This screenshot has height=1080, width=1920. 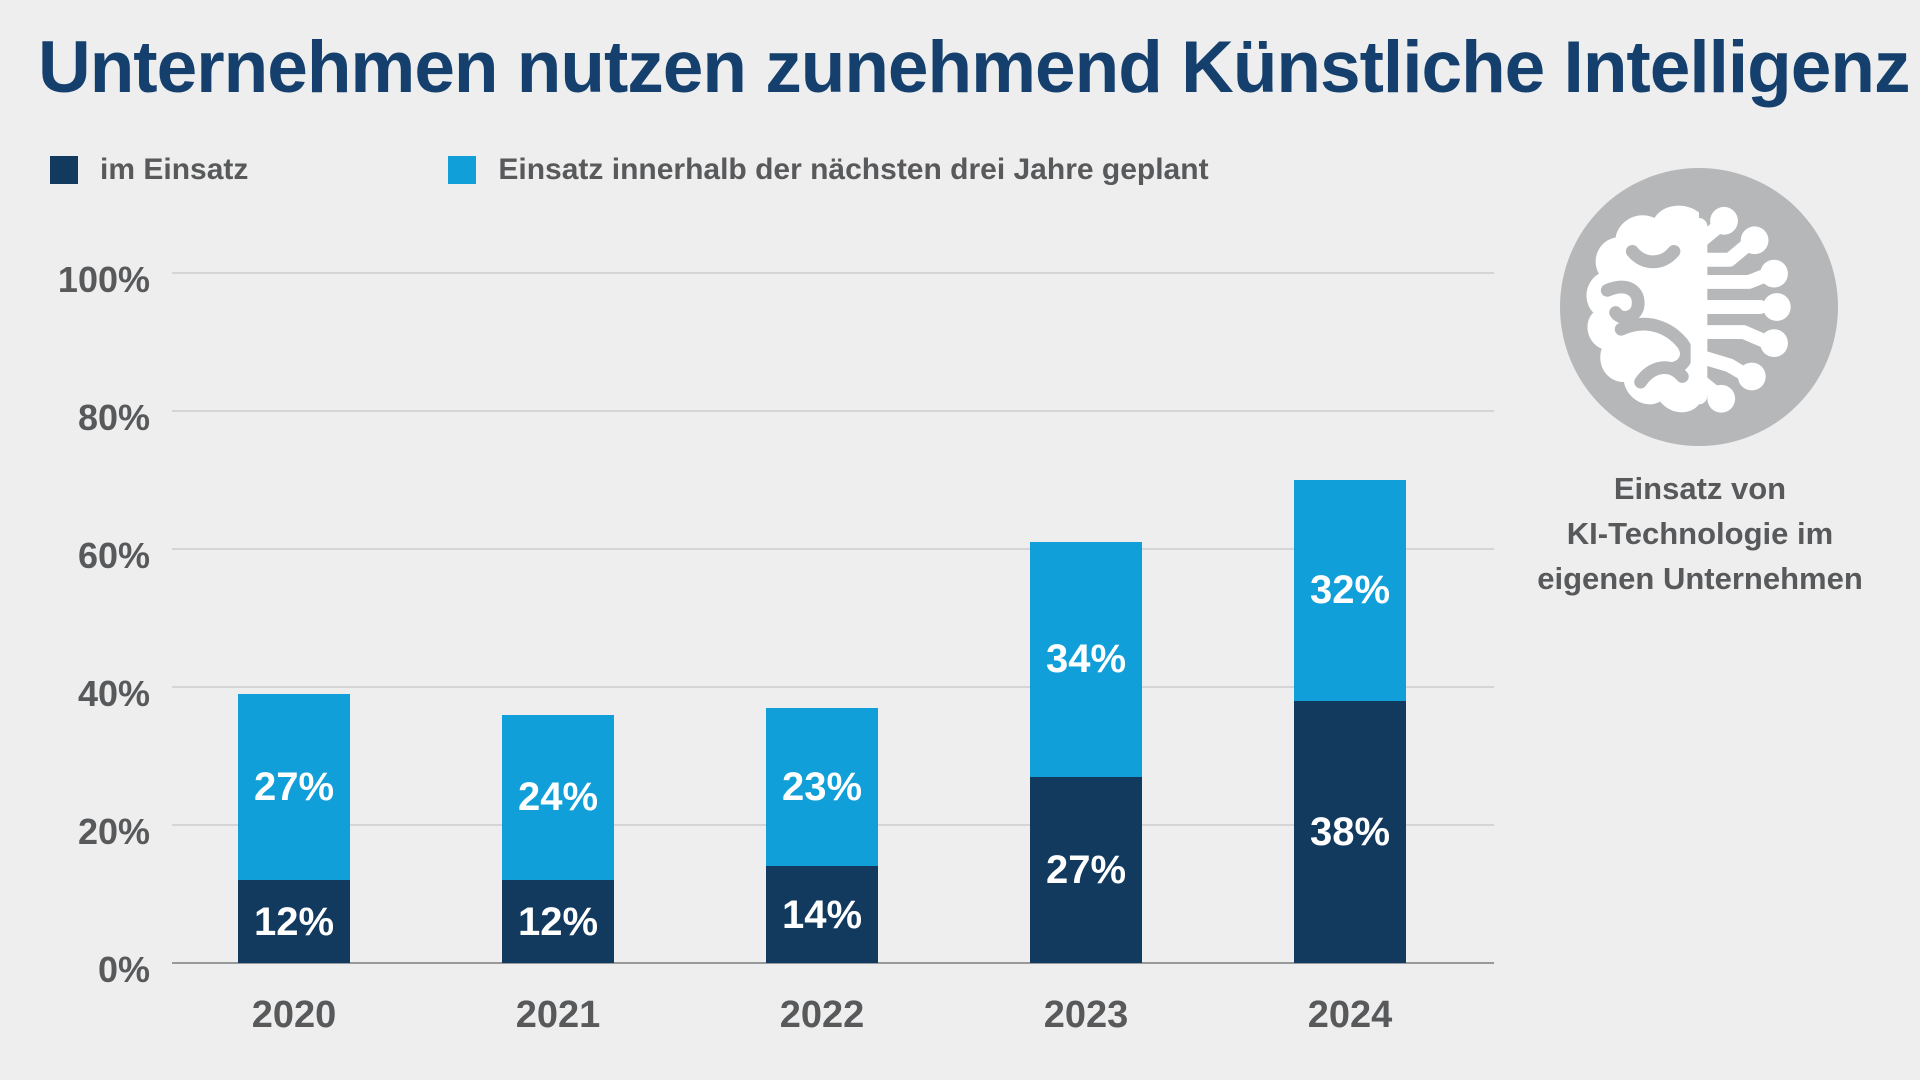 What do you see at coordinates (822, 1015) in the screenshot?
I see `x-axis-label-2022: 2022` at bounding box center [822, 1015].